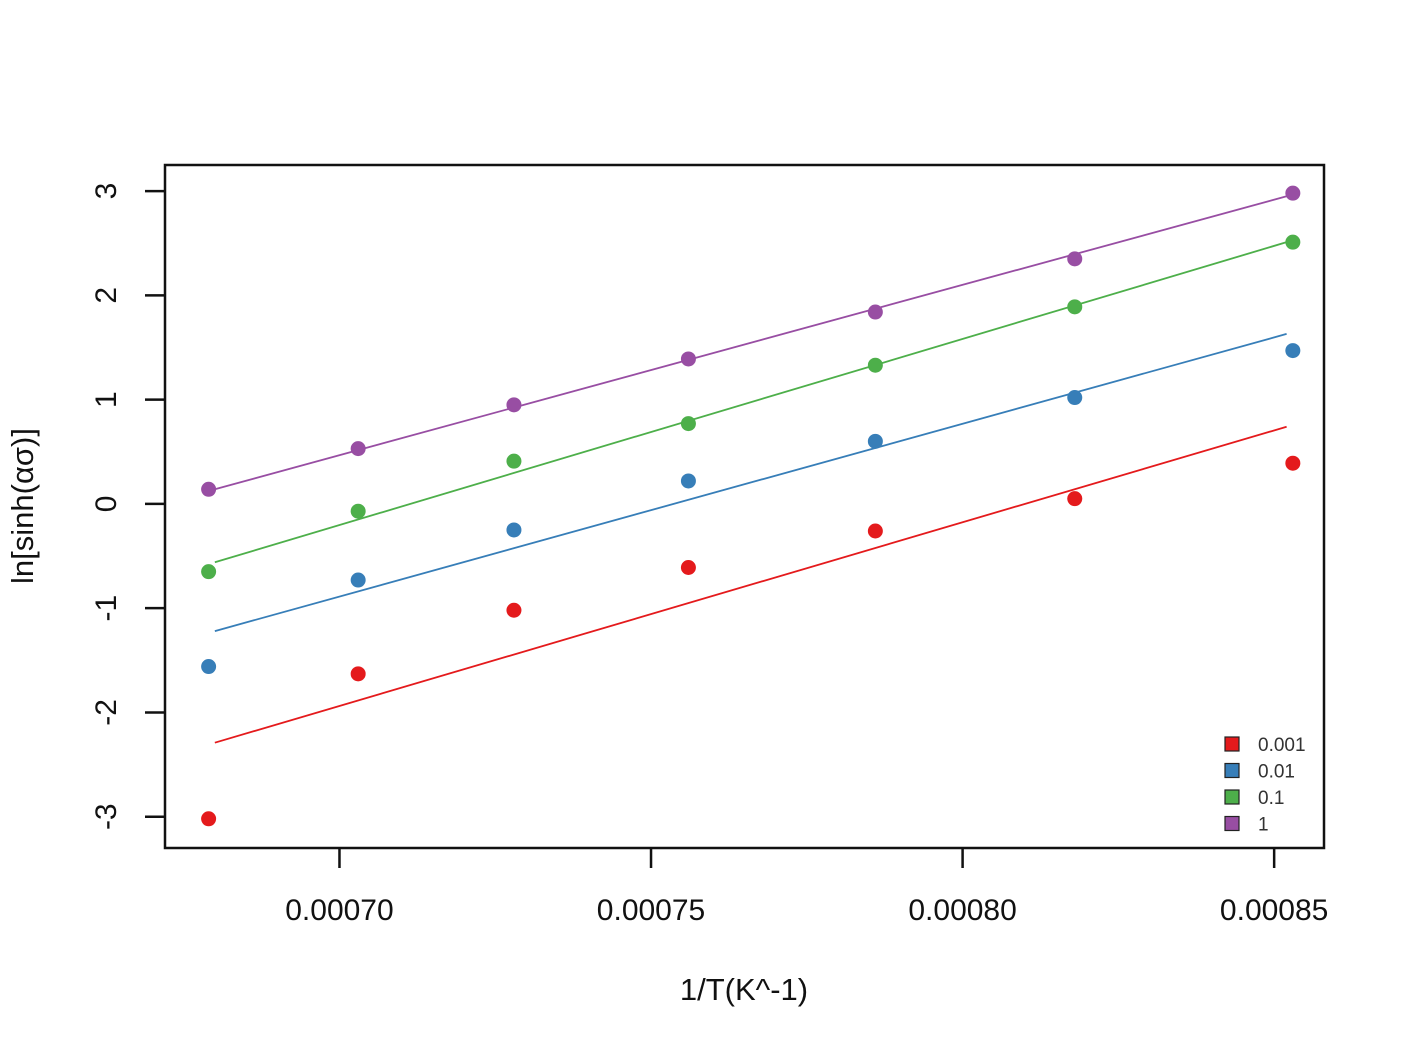 This screenshot has width=1406, height=1050. Describe the element at coordinates (1276, 772) in the screenshot. I see `legend-label: 0.01` at that location.